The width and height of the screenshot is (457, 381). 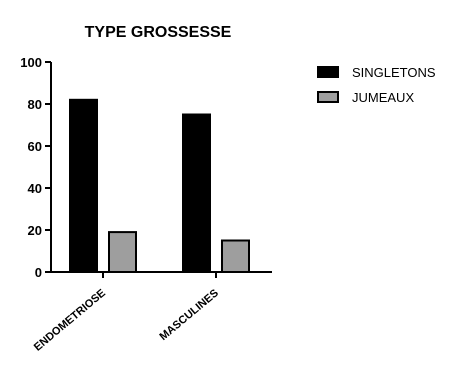 I want to click on y-tick-label: 0, so click(x=38, y=272).